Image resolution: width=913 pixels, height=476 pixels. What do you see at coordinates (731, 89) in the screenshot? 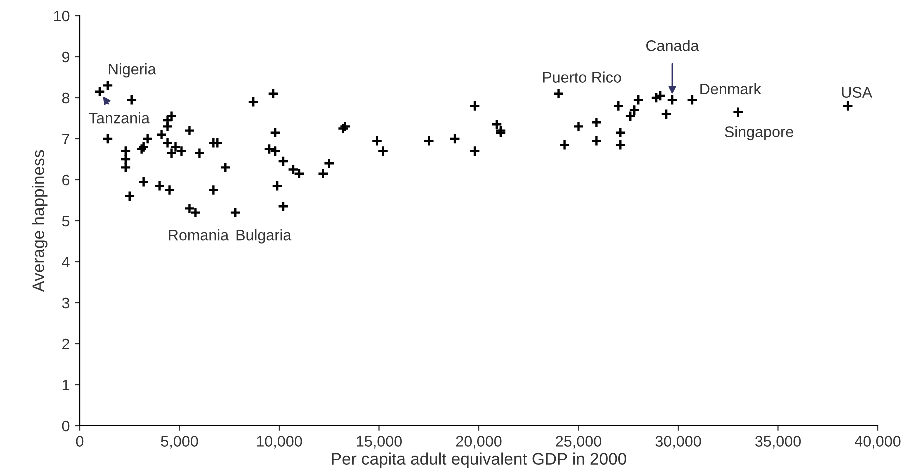
I see `annotation: Denmark` at bounding box center [731, 89].